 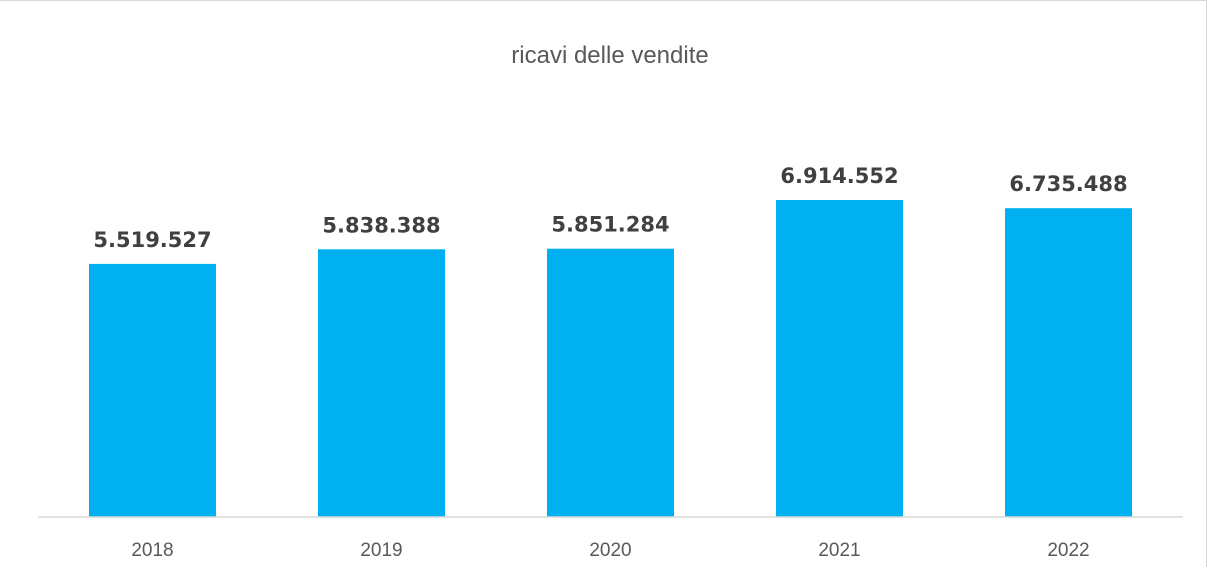 What do you see at coordinates (1068, 550) in the screenshot?
I see `x-tick-label-2022: 2022` at bounding box center [1068, 550].